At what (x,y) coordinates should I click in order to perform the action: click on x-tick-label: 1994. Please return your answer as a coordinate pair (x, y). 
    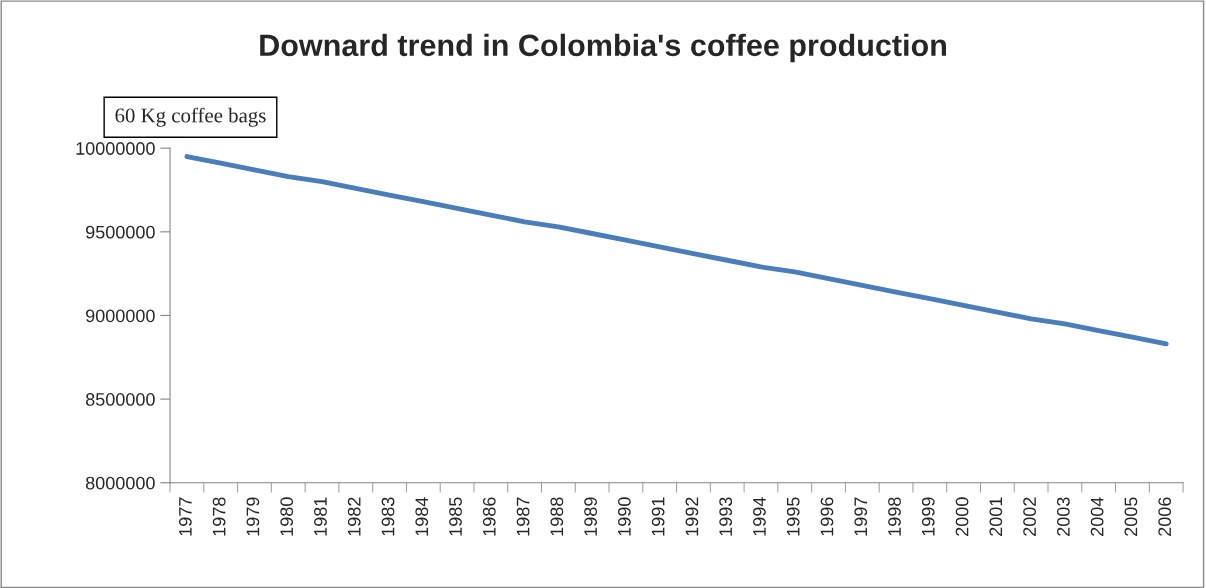
    Looking at the image, I should click on (759, 516).